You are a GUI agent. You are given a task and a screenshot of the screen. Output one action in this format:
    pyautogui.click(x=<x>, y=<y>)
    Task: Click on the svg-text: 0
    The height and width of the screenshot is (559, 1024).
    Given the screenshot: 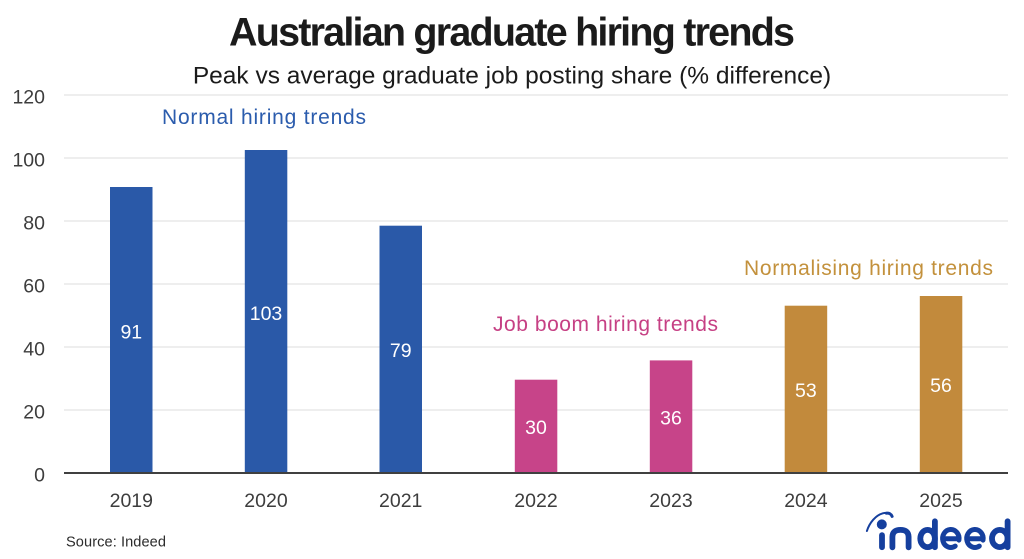 What is the action you would take?
    pyautogui.click(x=39, y=476)
    